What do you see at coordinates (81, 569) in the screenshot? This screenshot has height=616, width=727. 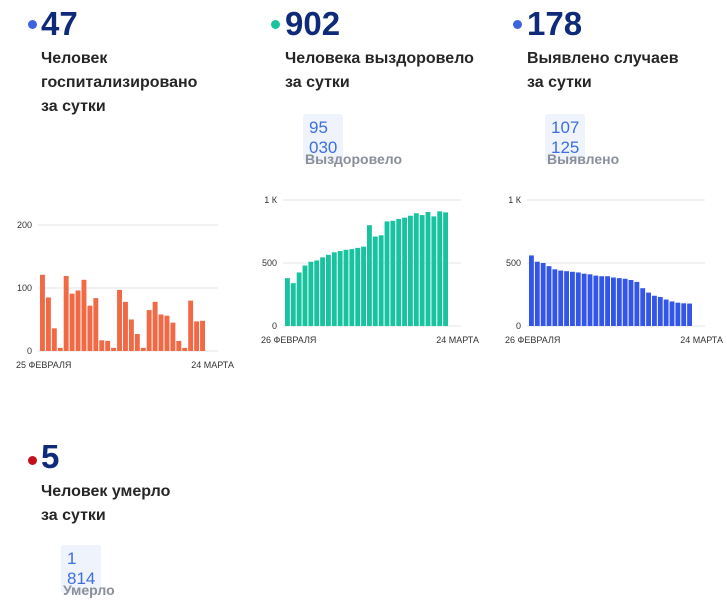 I see `died-total: 1 814` at bounding box center [81, 569].